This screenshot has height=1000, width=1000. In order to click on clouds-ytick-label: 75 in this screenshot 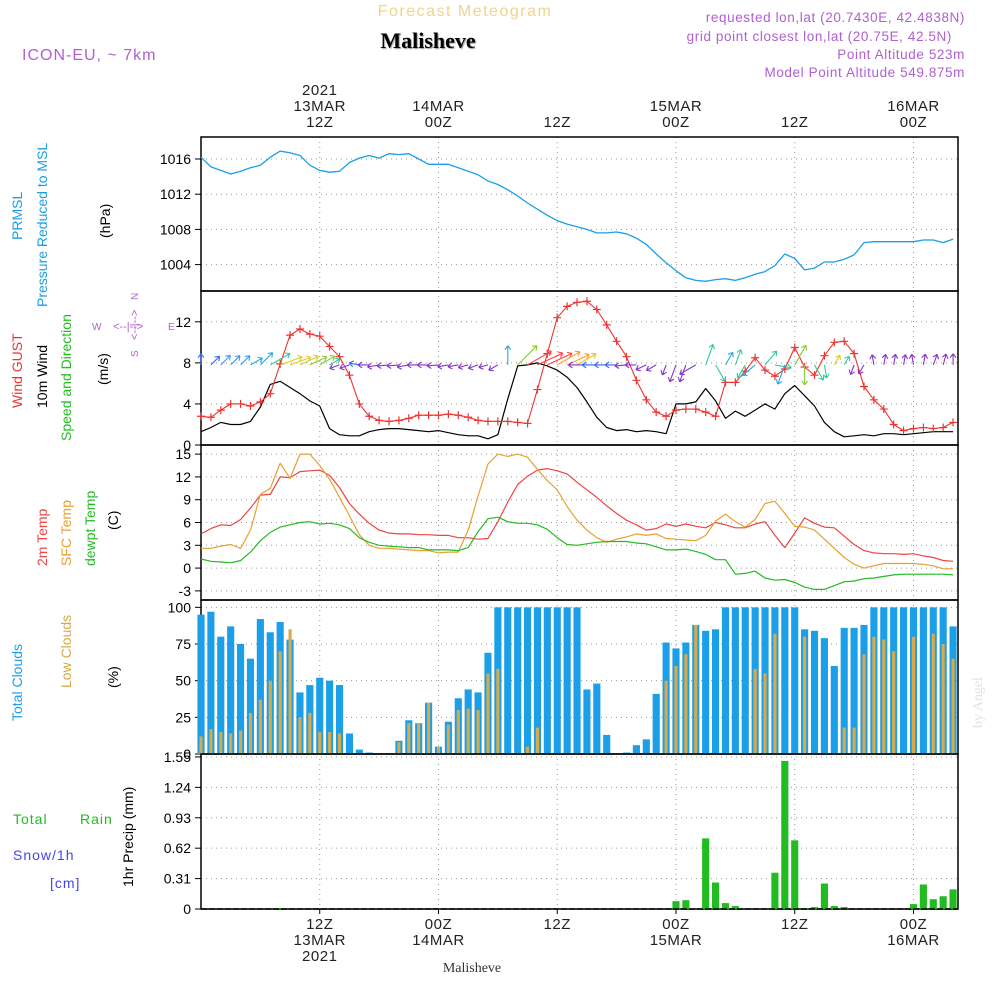, I will do `click(183, 644)`.